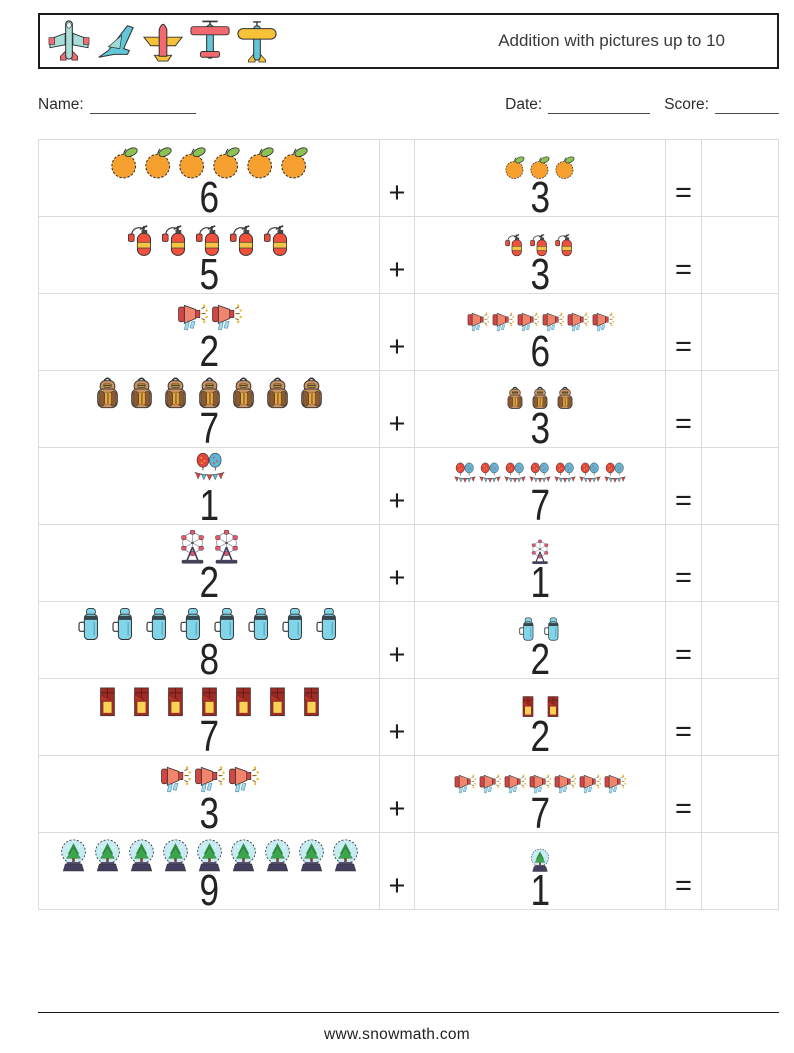  I want to click on problem-row: 1 + 7 =, so click(408, 487).